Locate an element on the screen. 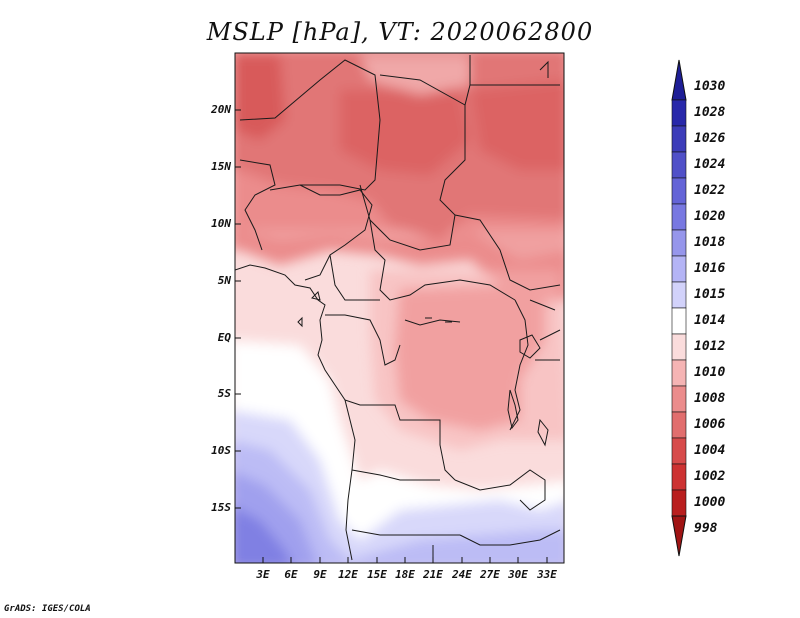  border-sudan-south is located at coordinates (507, 252).